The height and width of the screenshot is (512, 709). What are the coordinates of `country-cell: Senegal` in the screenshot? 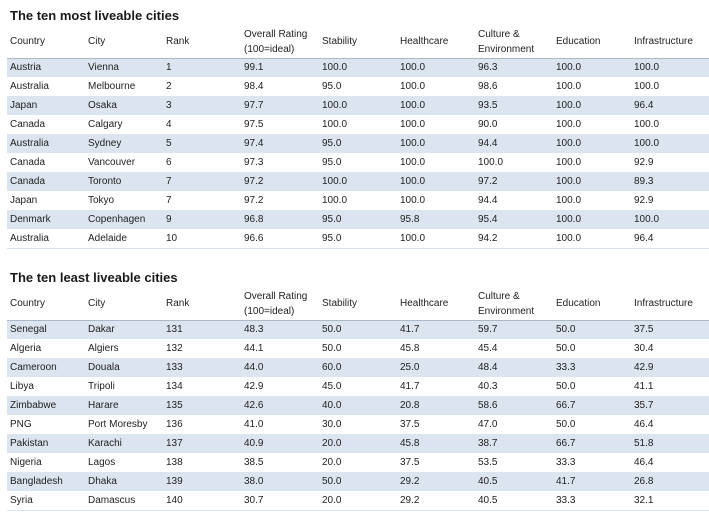 It's located at (46, 330).